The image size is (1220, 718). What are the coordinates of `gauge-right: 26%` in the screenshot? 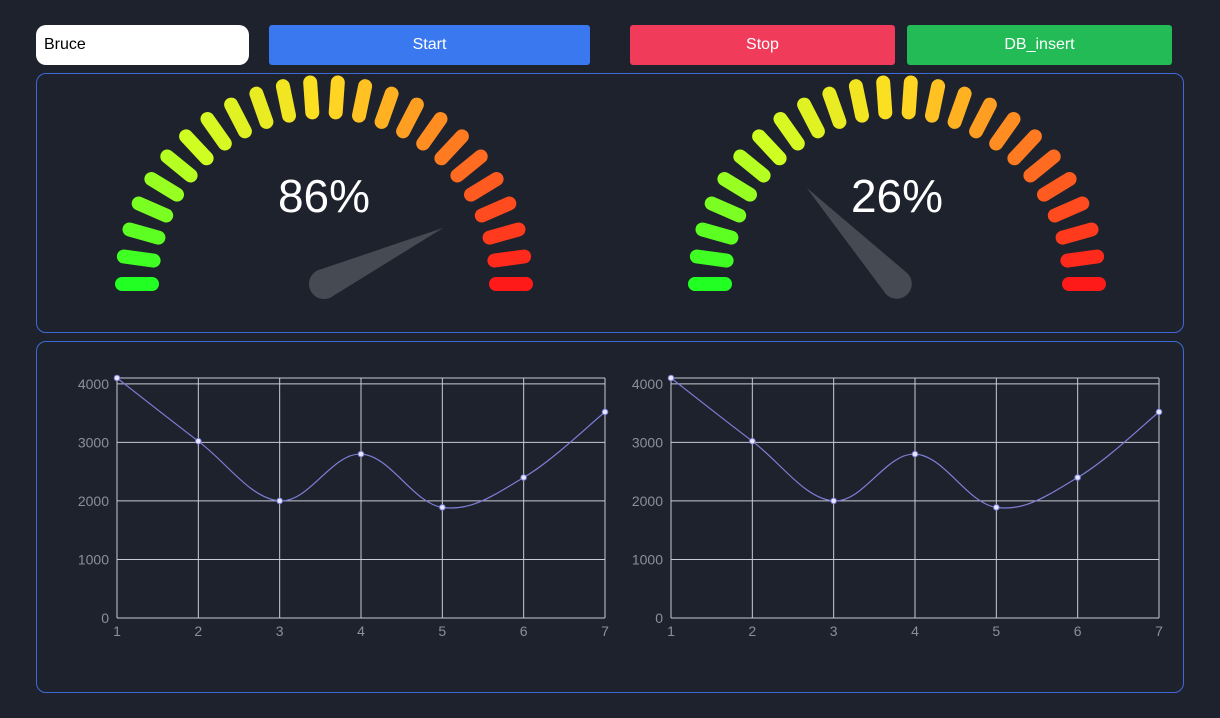 It's located at (900, 203).